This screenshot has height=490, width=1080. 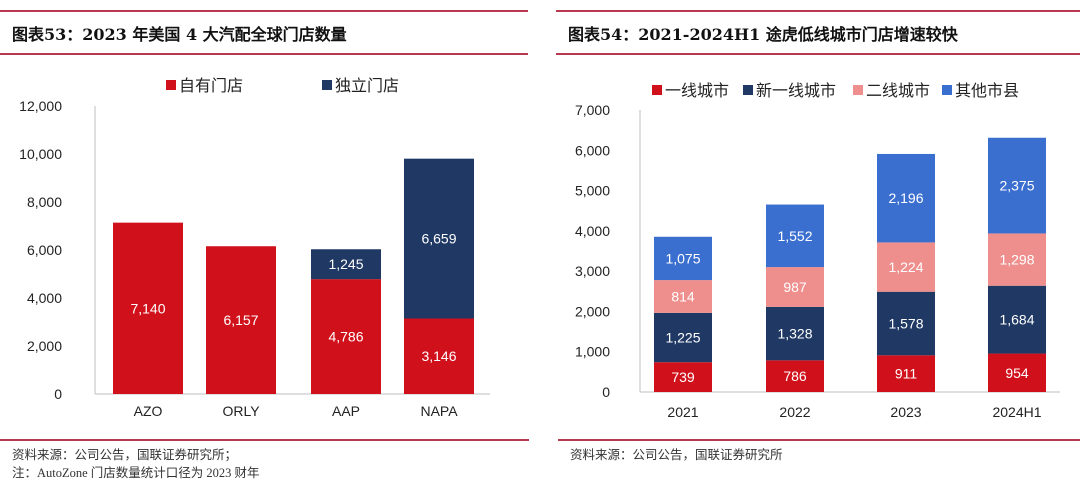 What do you see at coordinates (40, 106) in the screenshot?
I see `left-y-tick-label: 12,000` at bounding box center [40, 106].